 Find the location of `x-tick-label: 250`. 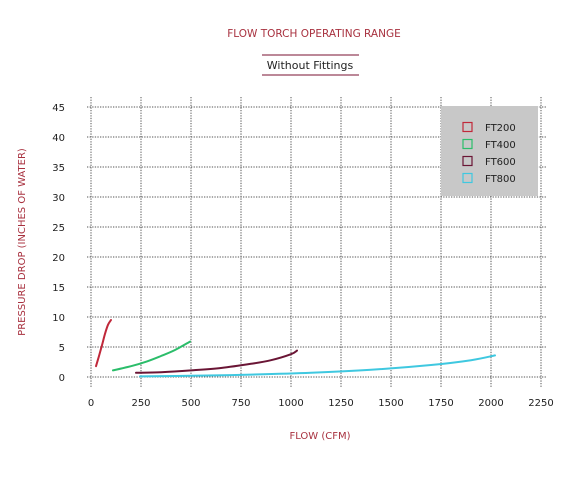

x-tick-label: 250 is located at coordinates (140, 403).